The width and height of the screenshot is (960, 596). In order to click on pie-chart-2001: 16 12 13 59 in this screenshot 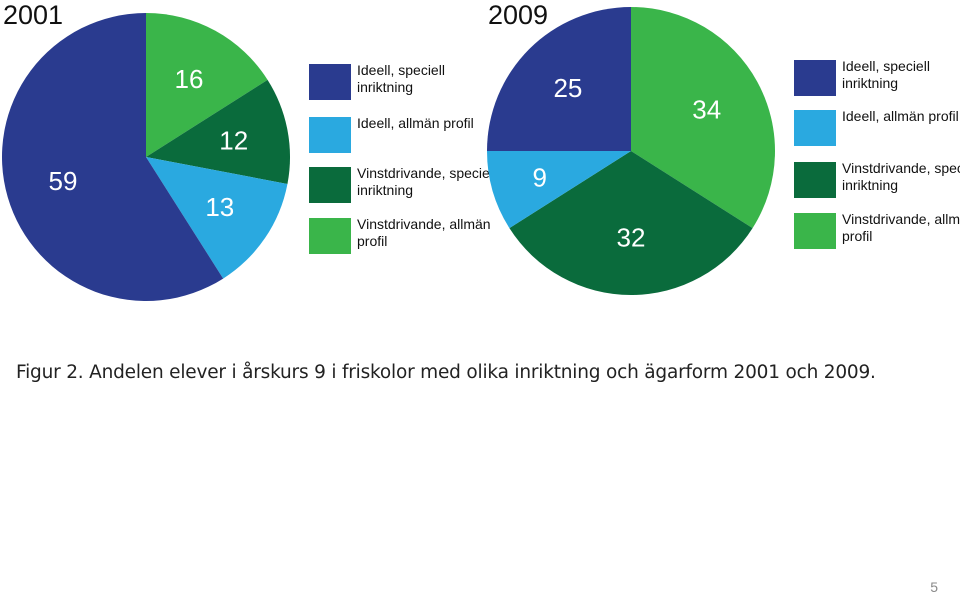, I will do `click(145, 157)`.